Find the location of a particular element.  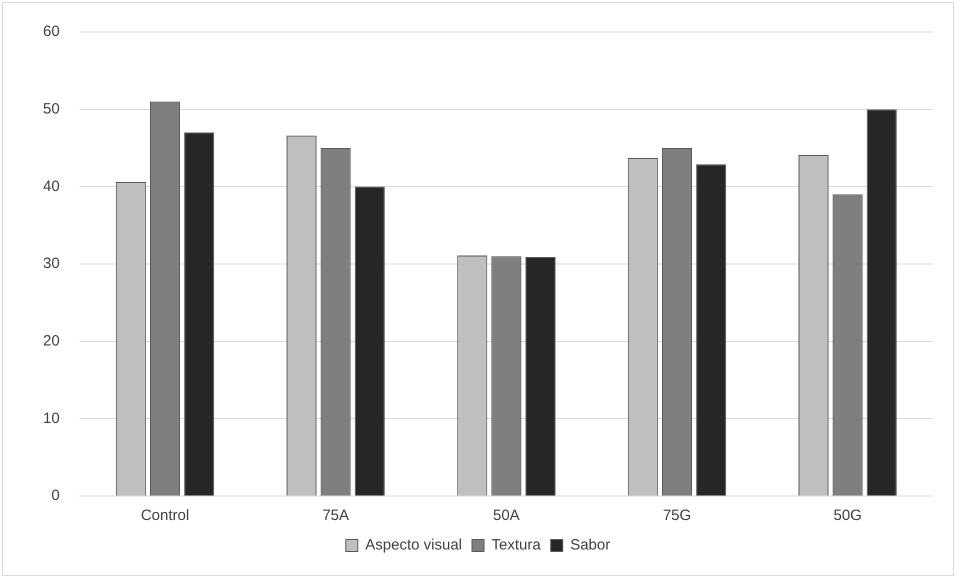

y-tick-label: 10 is located at coordinates (51, 418).